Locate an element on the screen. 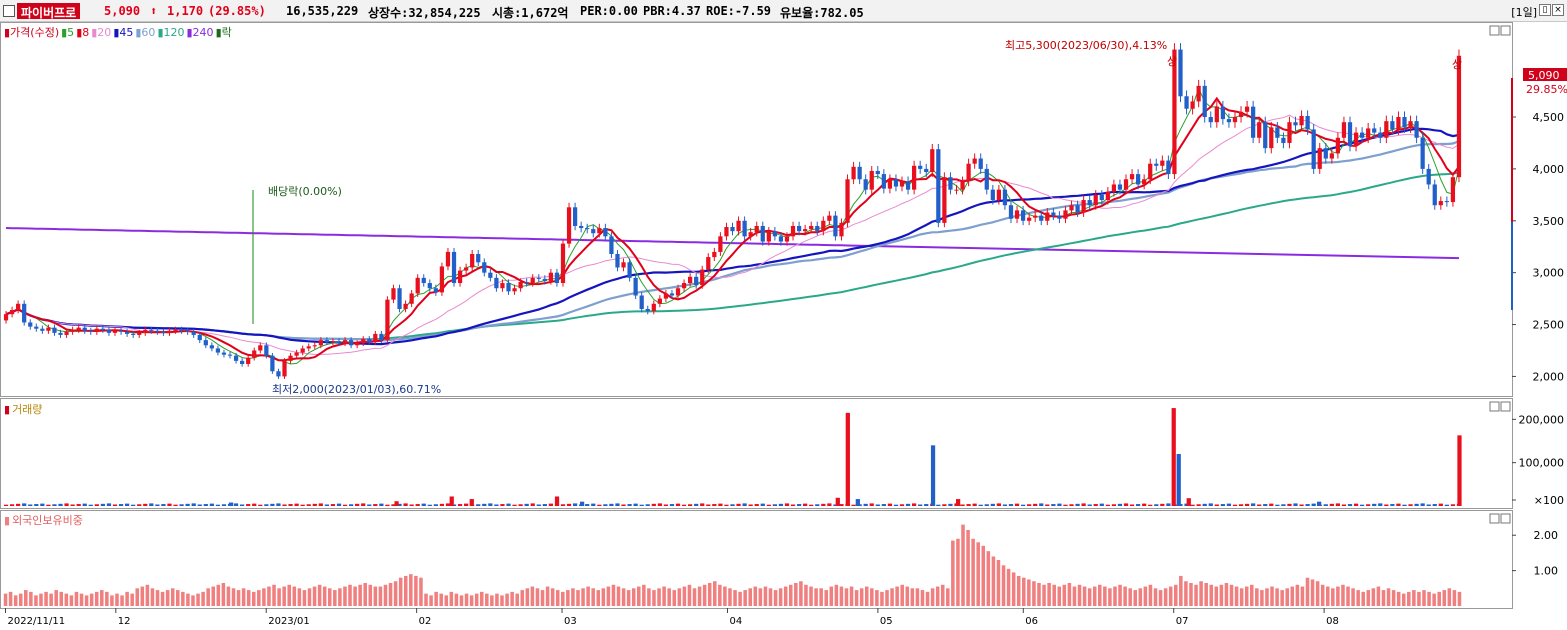  volume-spike-bar is located at coordinates (231, 504).